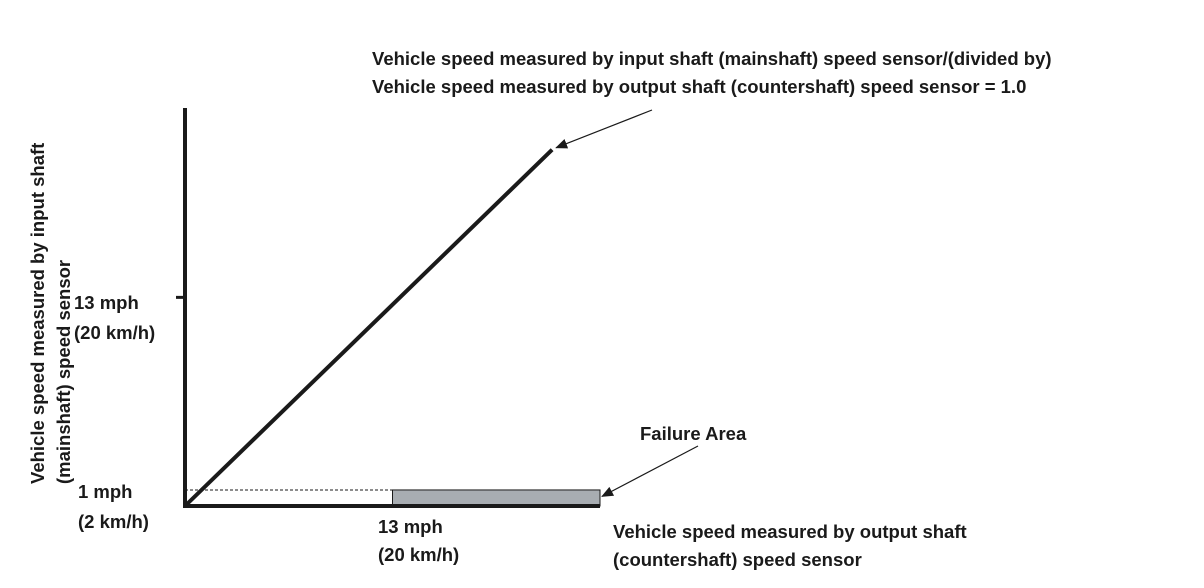  What do you see at coordinates (105, 491) in the screenshot?
I see `y-tick-label-1-line1: 1 mph` at bounding box center [105, 491].